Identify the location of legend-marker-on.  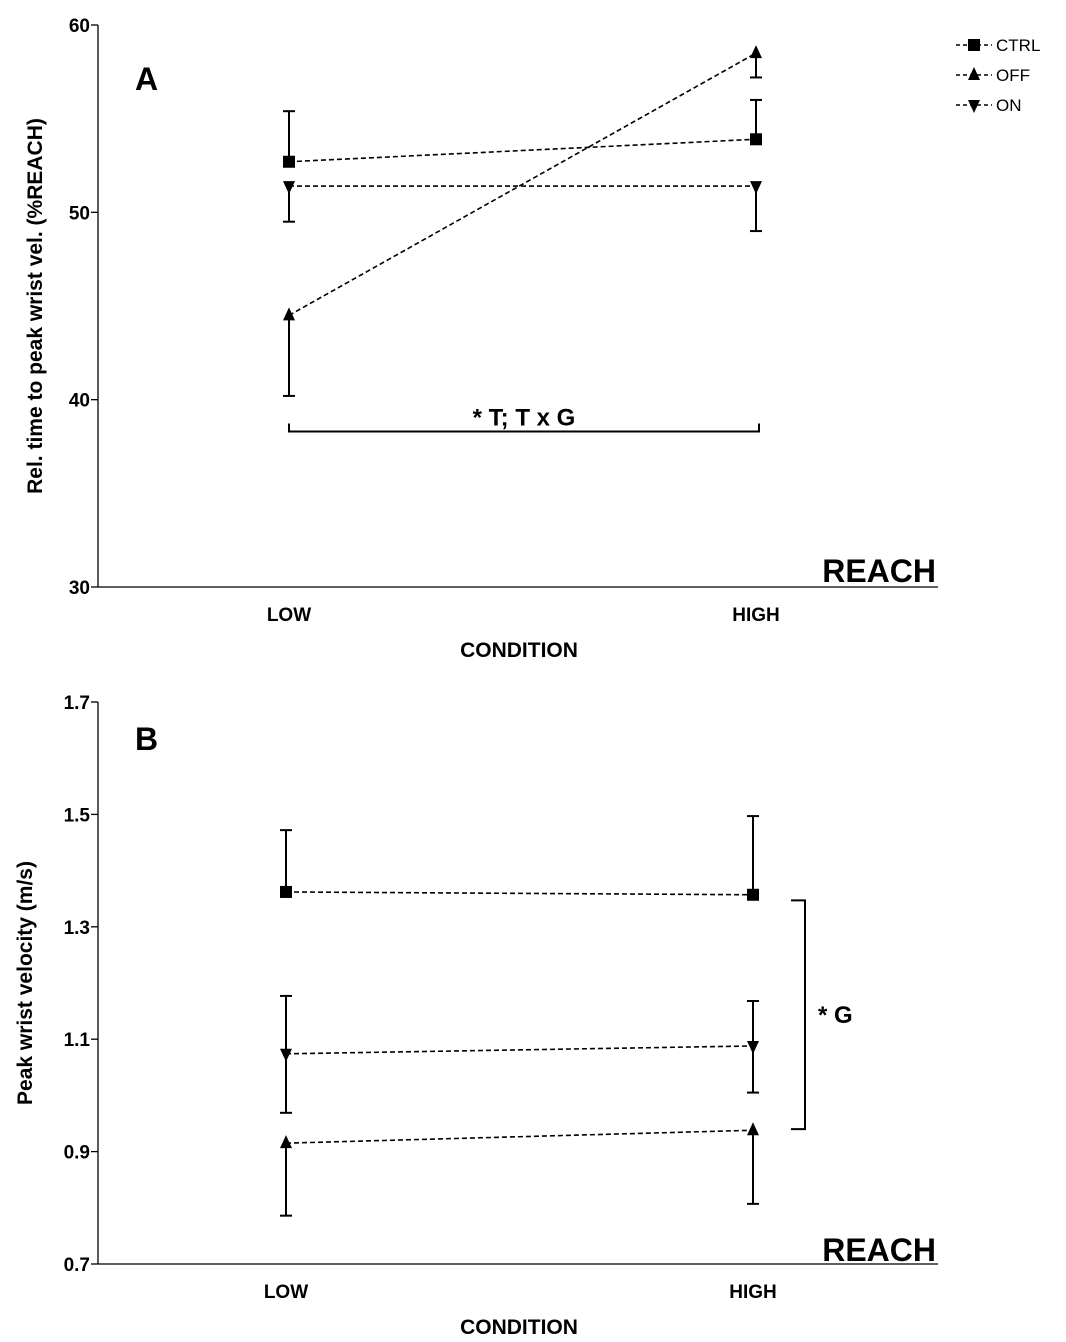
(974, 106).